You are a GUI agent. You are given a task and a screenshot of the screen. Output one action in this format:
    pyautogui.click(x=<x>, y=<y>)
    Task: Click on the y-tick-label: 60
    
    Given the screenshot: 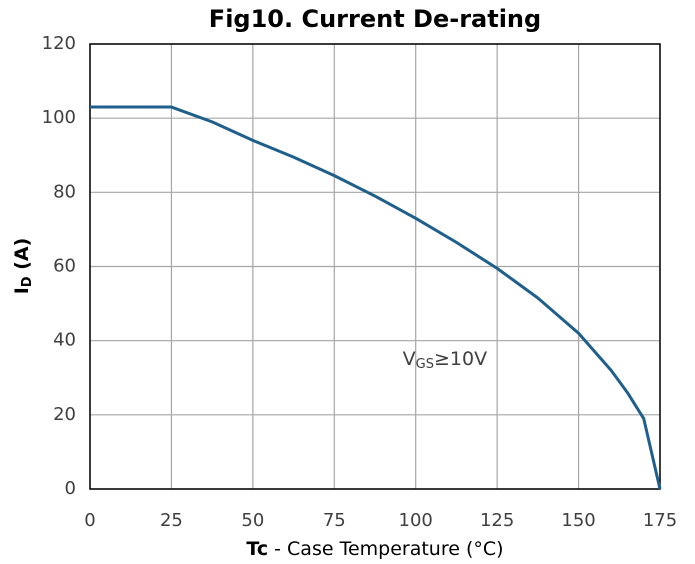 What is the action you would take?
    pyautogui.click(x=64, y=266)
    